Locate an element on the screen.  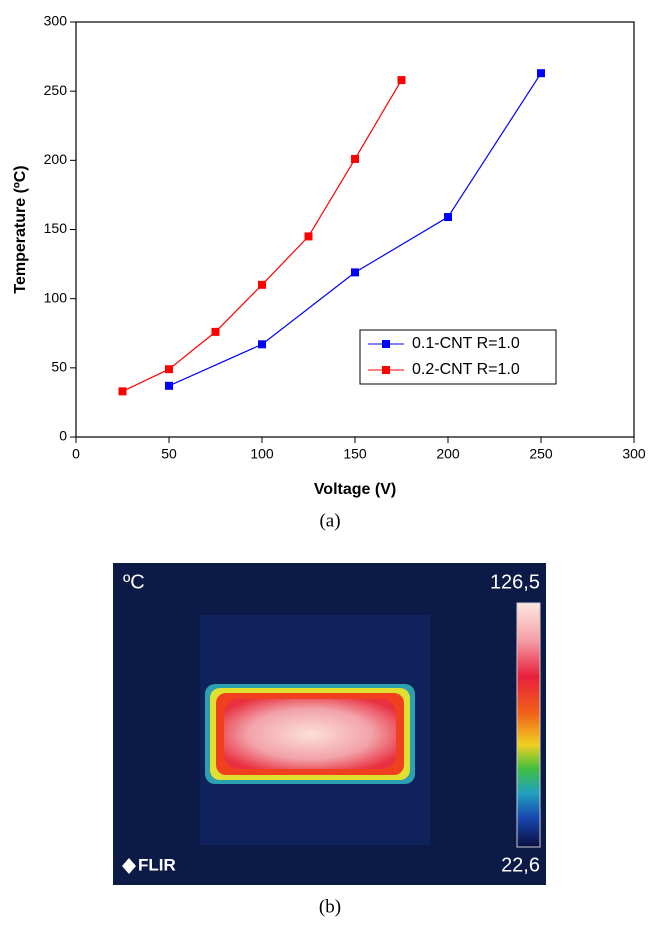
unit-label: ºC is located at coordinates (134, 582).